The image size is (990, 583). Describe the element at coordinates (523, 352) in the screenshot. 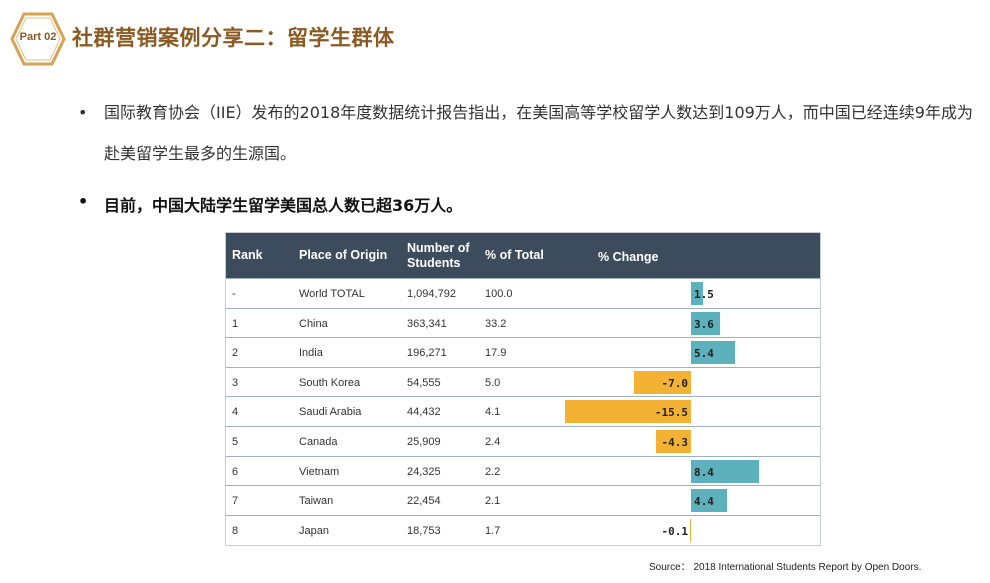

I see `table-row: 2 India 196,271 17.9 5.4` at that location.